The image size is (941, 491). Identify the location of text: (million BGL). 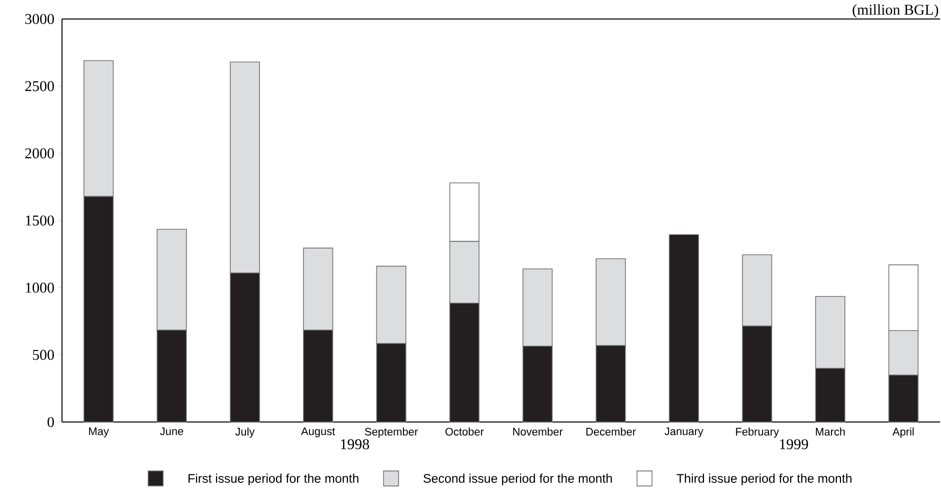
(895, 11).